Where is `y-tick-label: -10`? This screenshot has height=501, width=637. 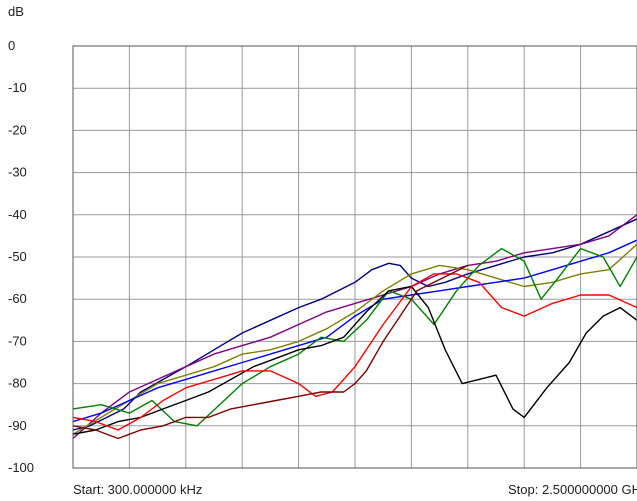
y-tick-label: -10 is located at coordinates (17, 87).